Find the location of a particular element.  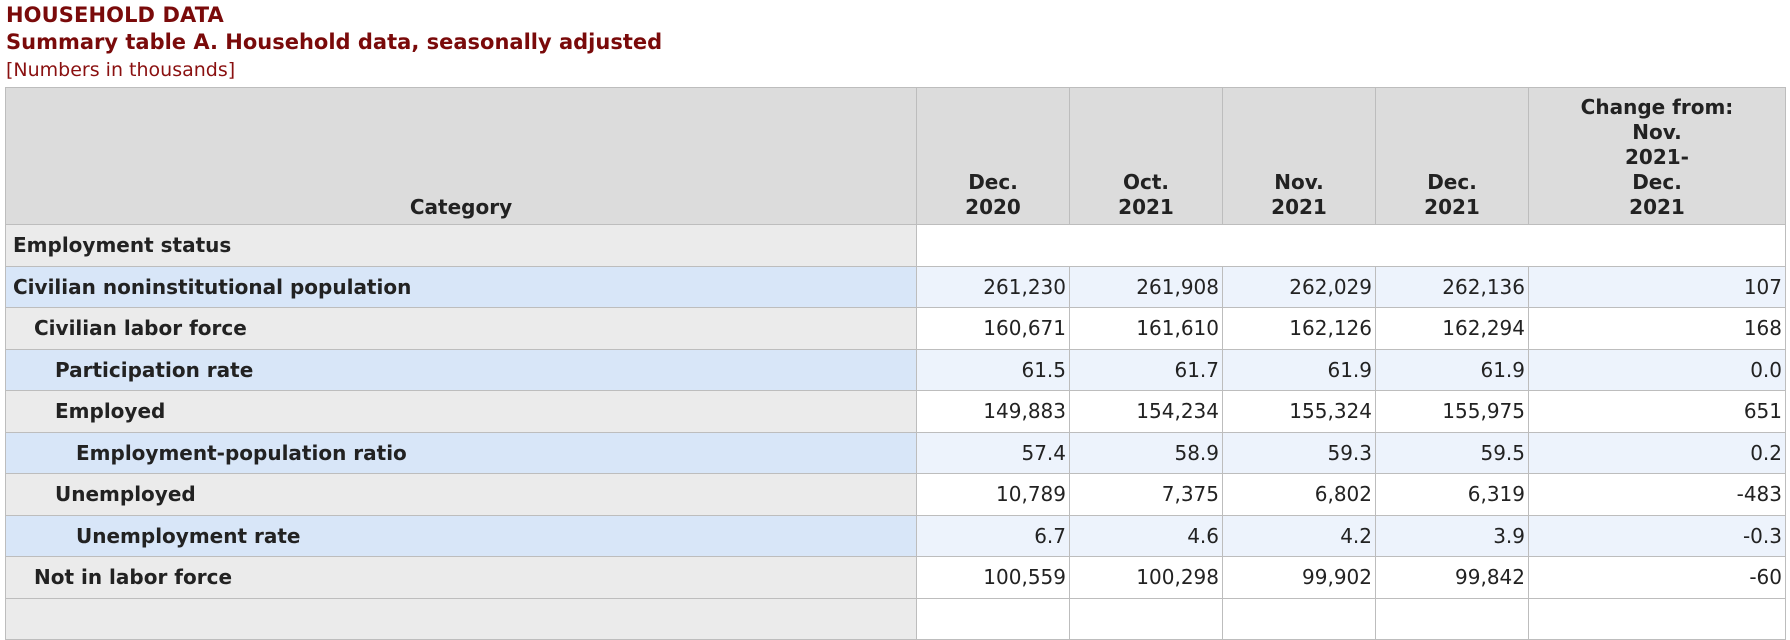

cell-value: 99,902 is located at coordinates (1299, 577).